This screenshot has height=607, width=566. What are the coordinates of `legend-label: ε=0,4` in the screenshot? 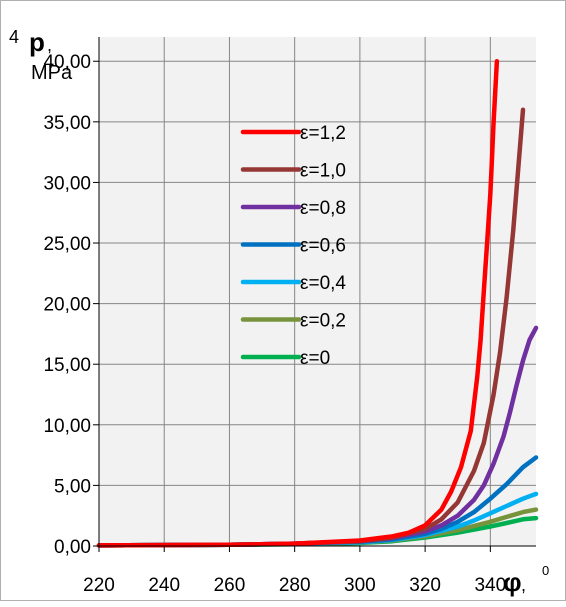 It's located at (323, 283).